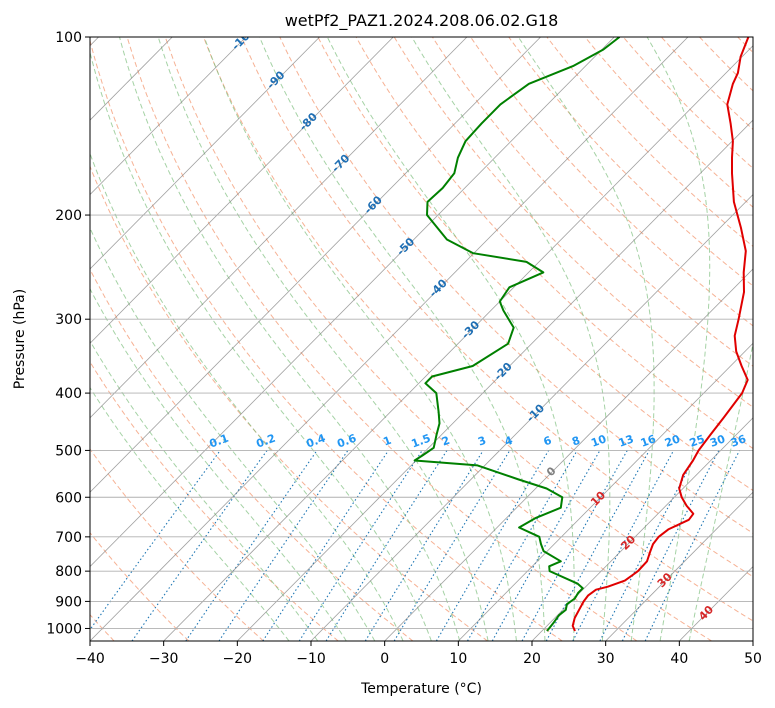 This screenshot has height=708, width=775. Describe the element at coordinates (606, 659) in the screenshot. I see `x-tick-label: 30` at that location.